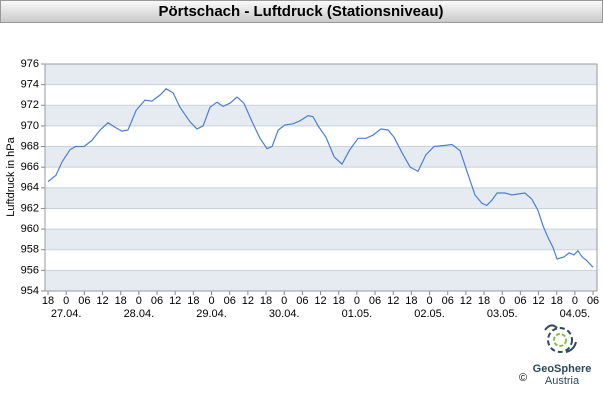 Image resolution: width=603 pixels, height=400 pixels. I want to click on date-label: 30.04., so click(284, 314).